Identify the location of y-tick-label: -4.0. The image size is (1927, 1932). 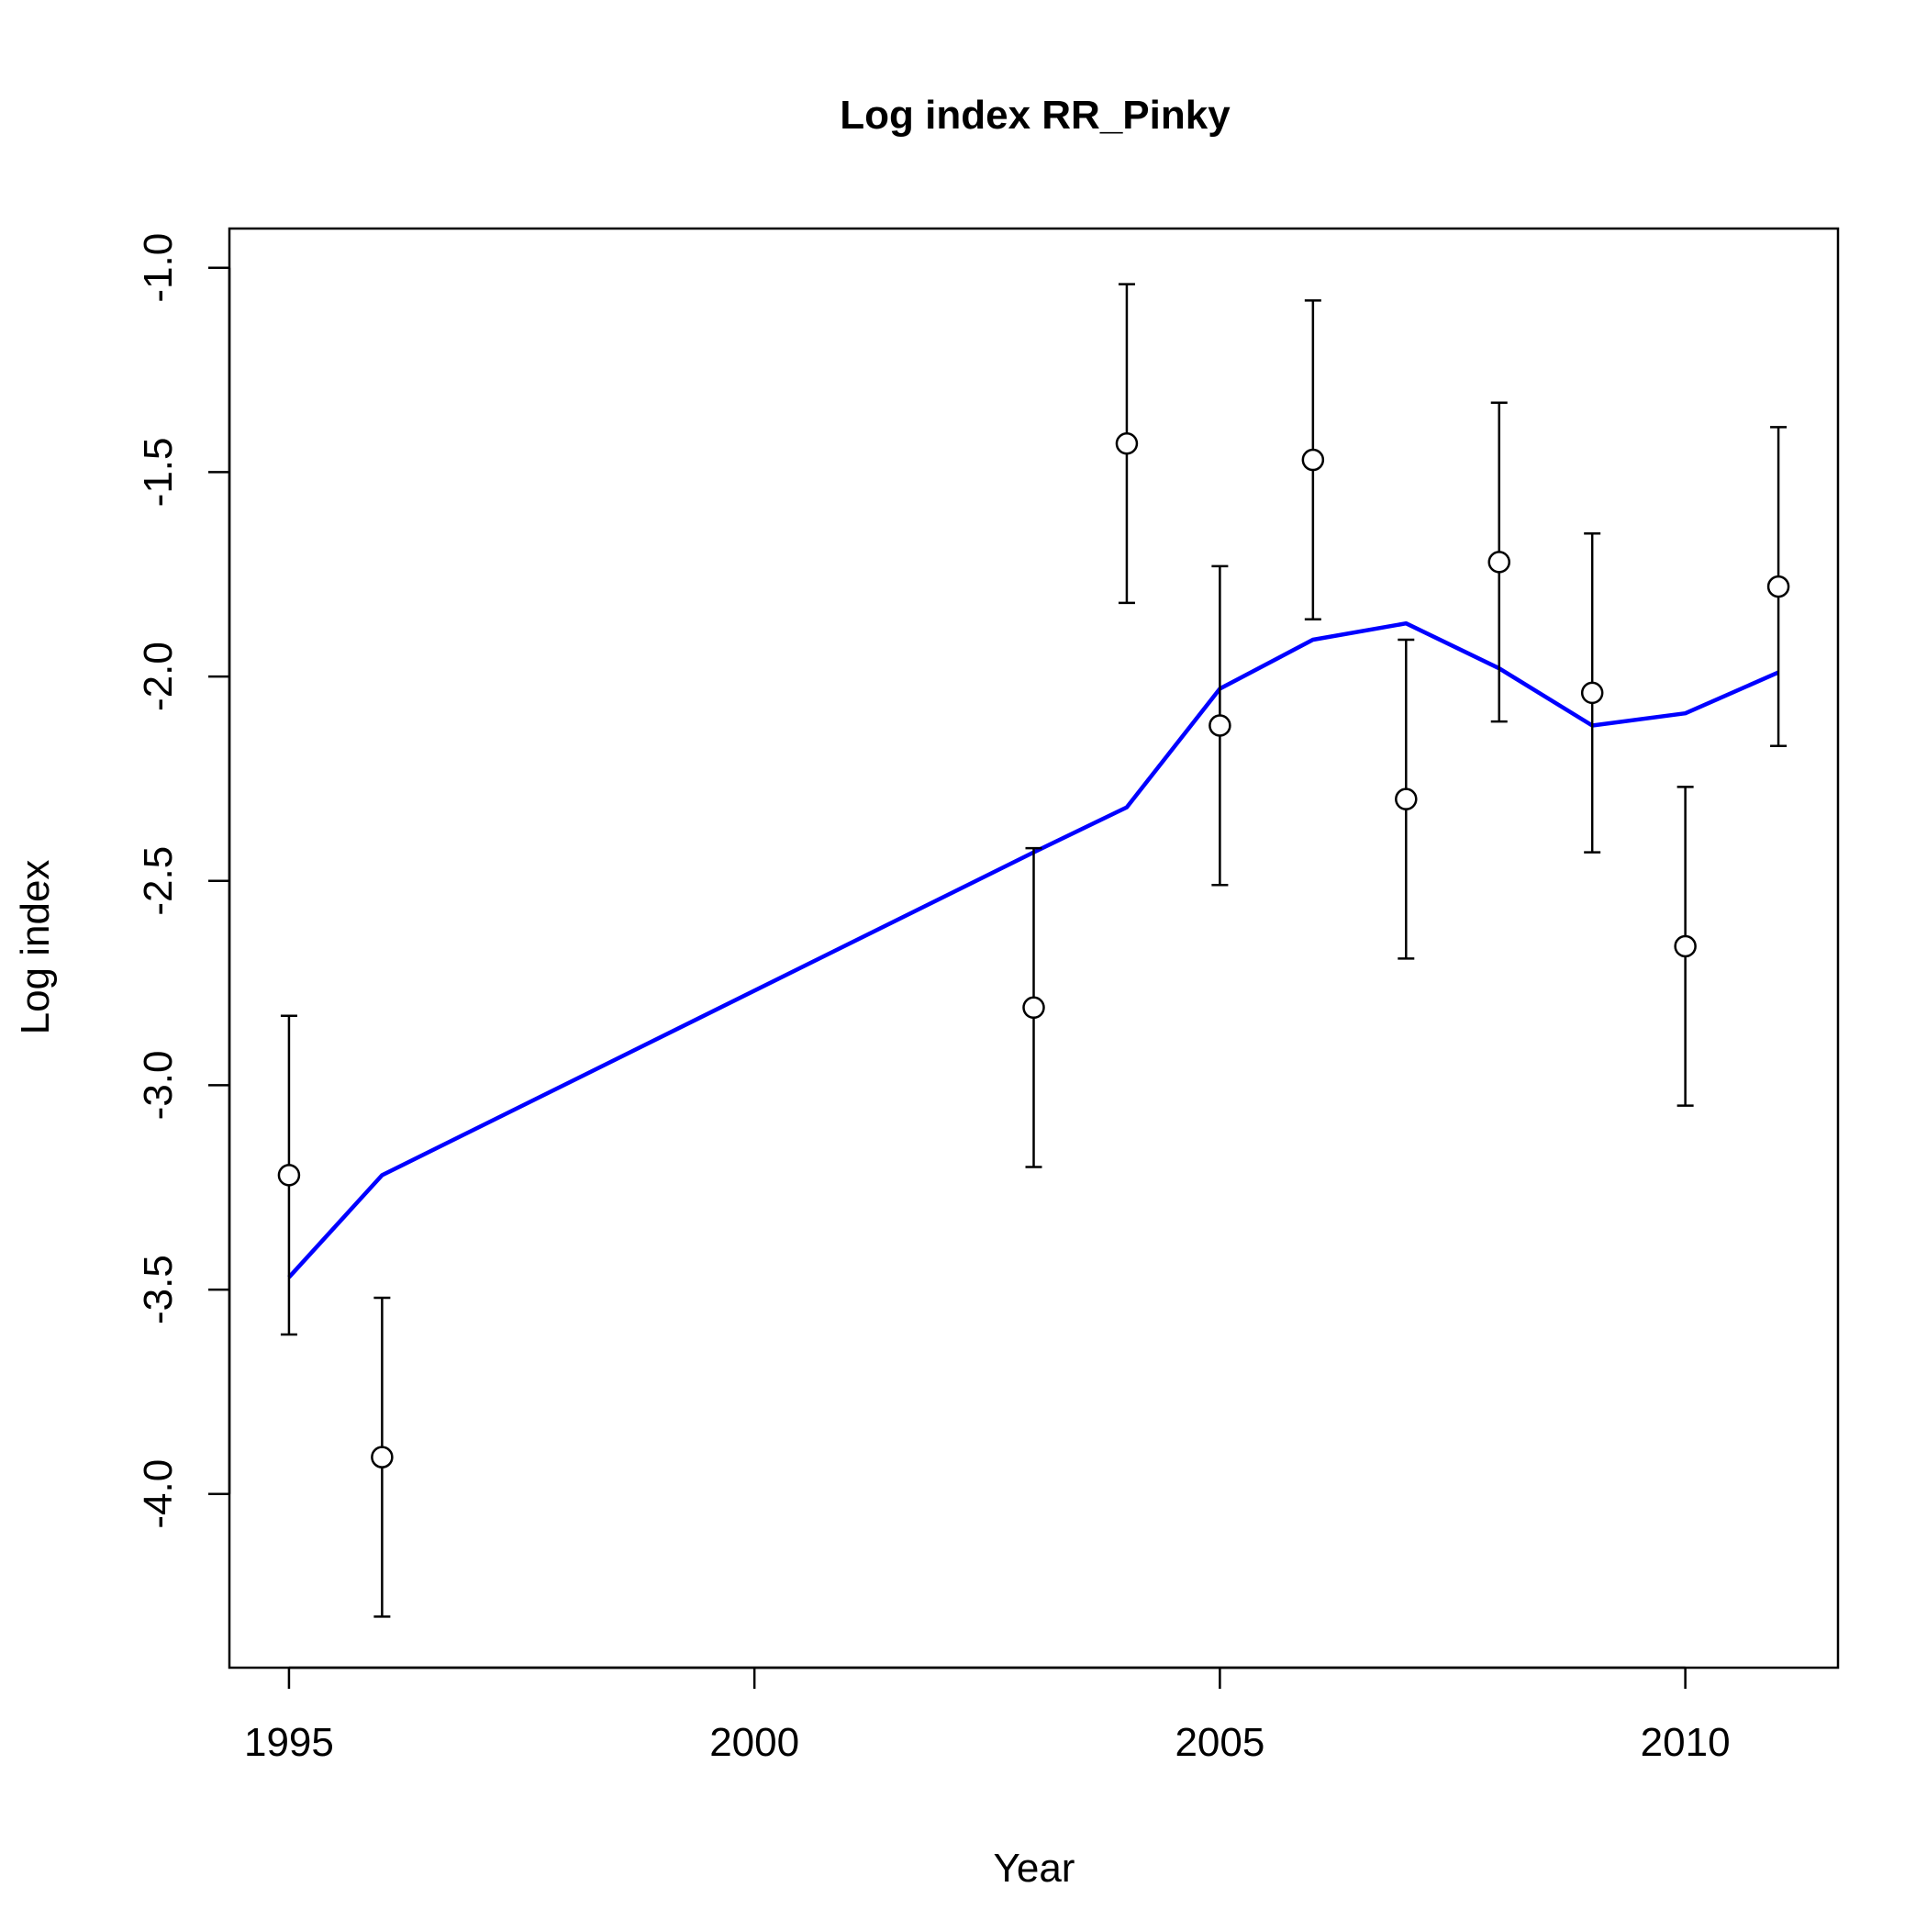
(158, 1494).